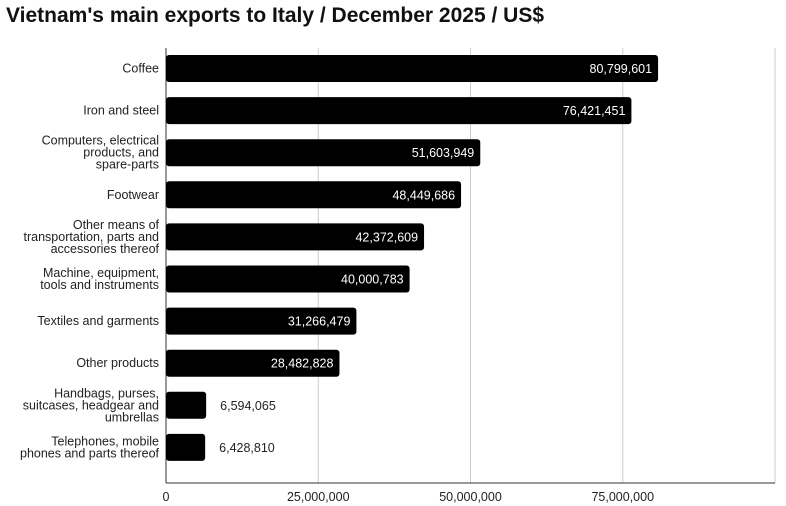  Describe the element at coordinates (99, 279) in the screenshot. I see `category-label: Machine, equipment, tools and instruments` at that location.